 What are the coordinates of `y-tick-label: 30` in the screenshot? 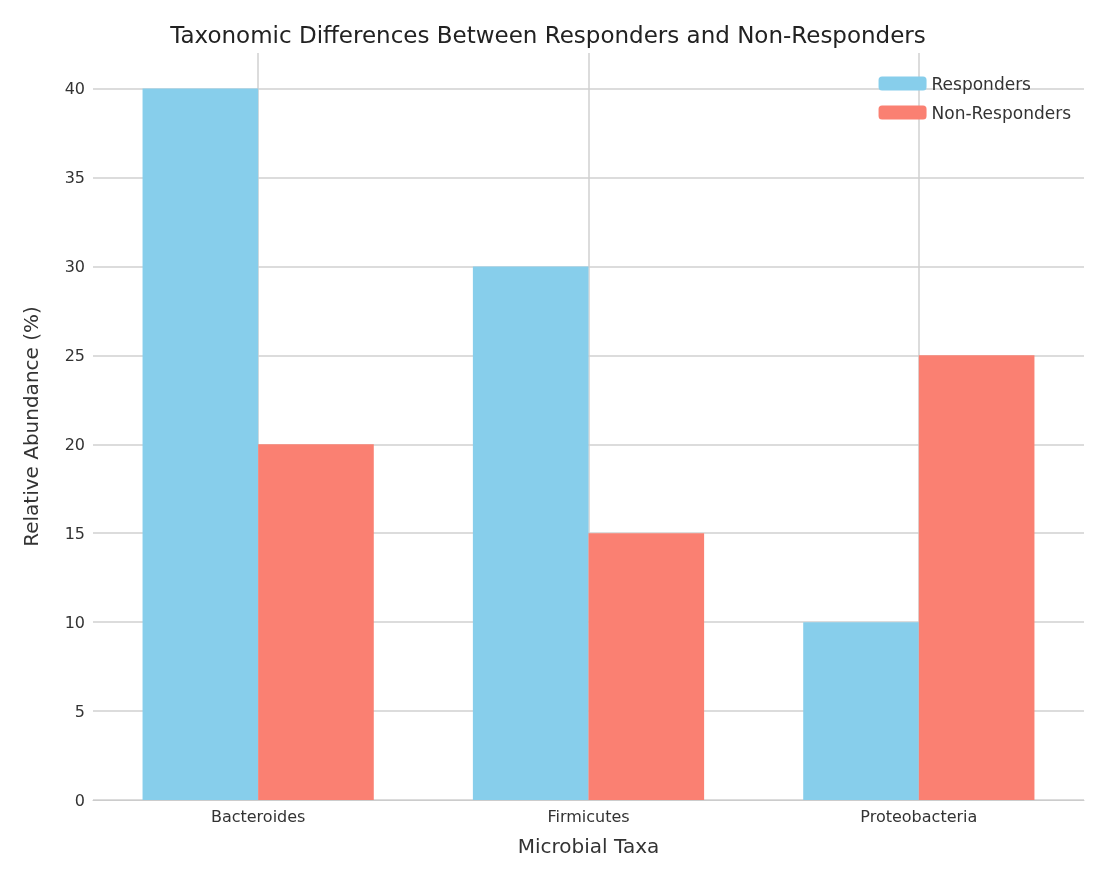 It's located at (74, 266).